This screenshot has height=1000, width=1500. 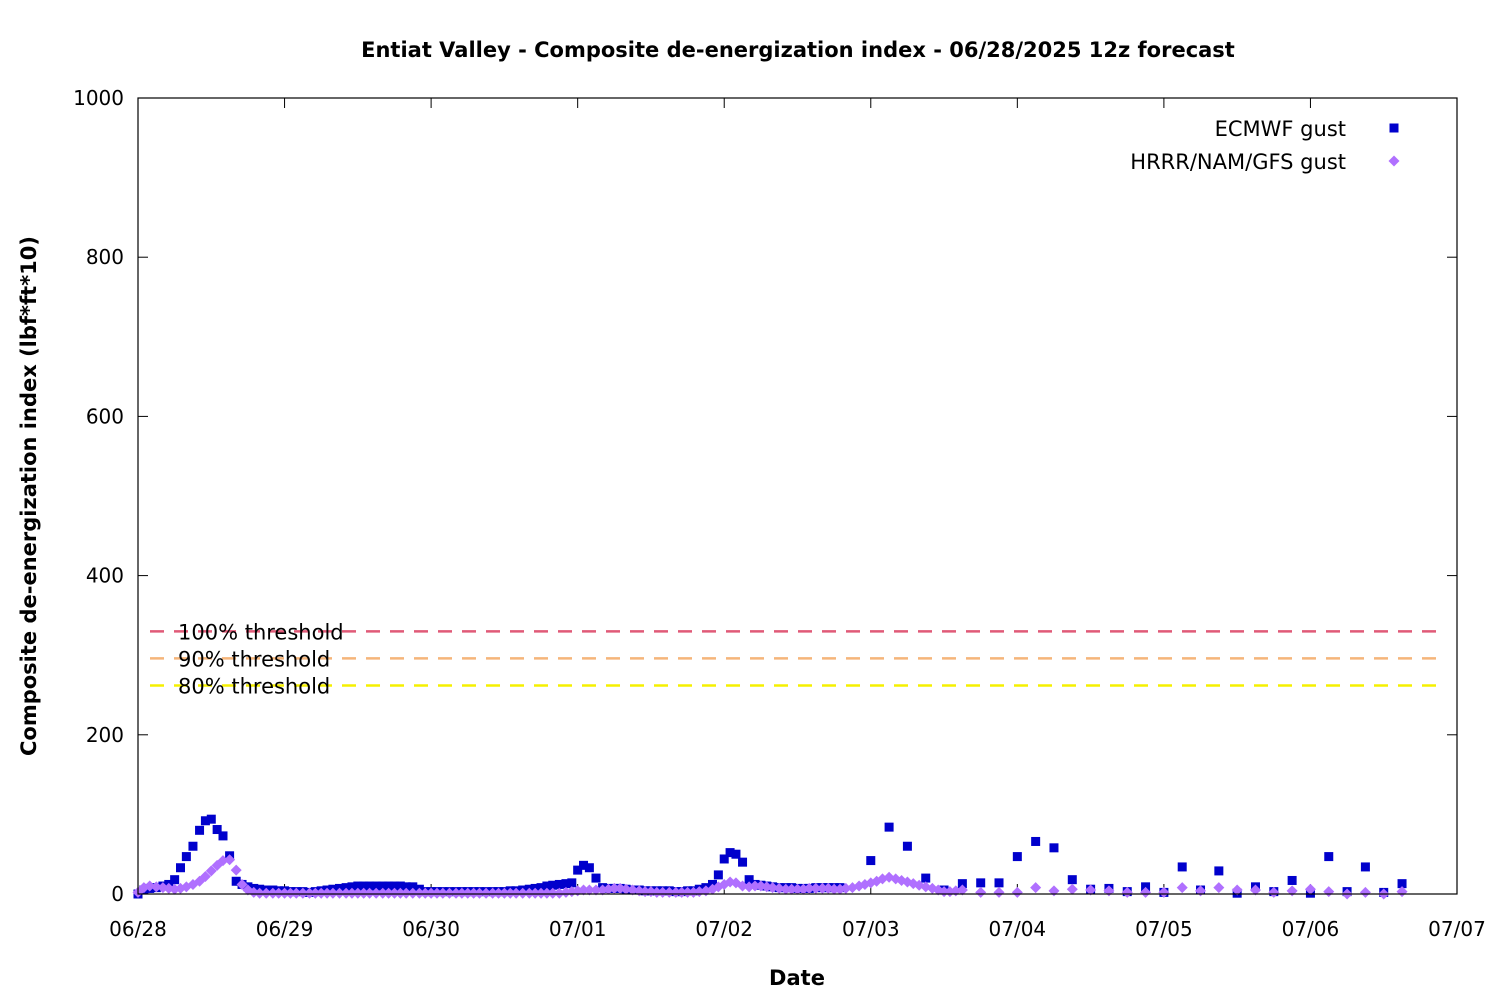 I want to click on x-tick-label: 06/30, so click(x=431, y=929).